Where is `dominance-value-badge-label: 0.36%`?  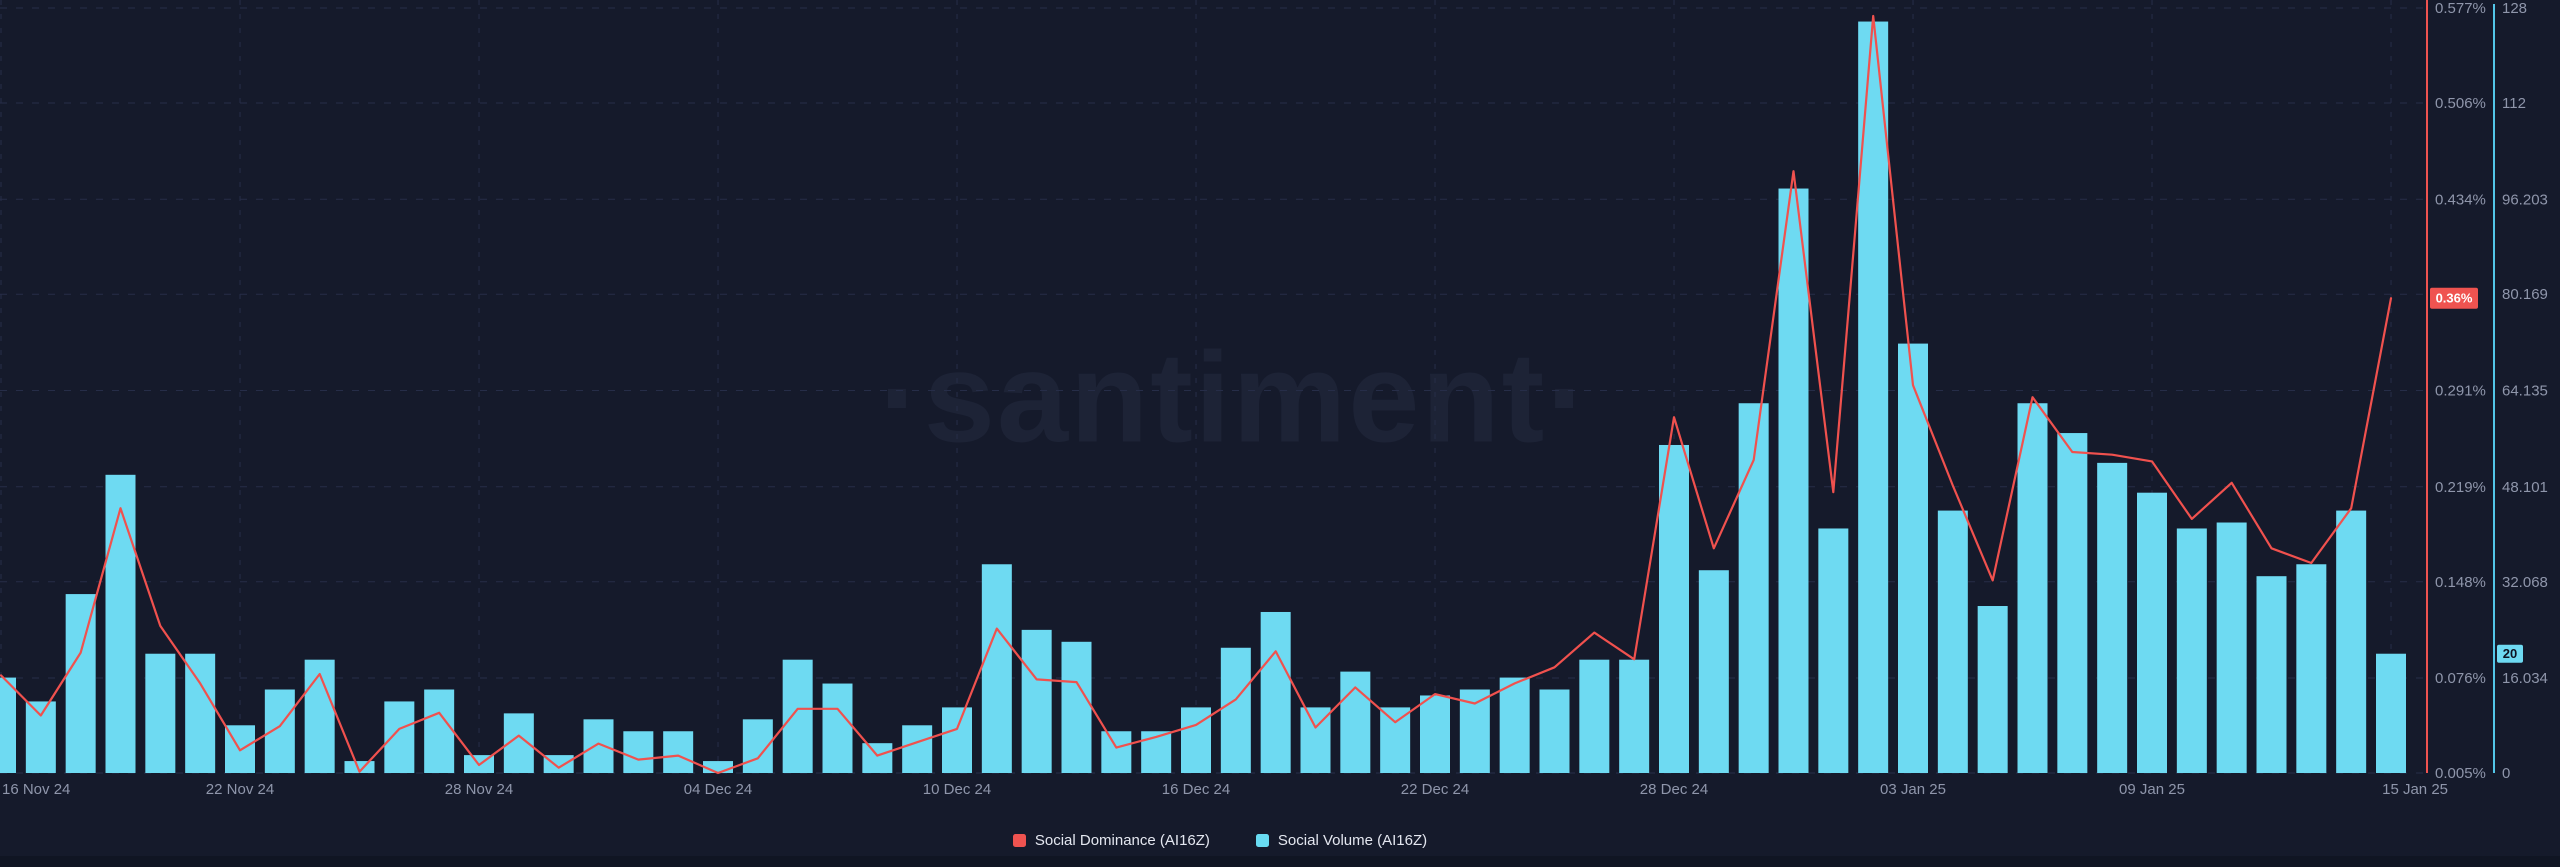
dominance-value-badge-label: 0.36% is located at coordinates (2454, 298).